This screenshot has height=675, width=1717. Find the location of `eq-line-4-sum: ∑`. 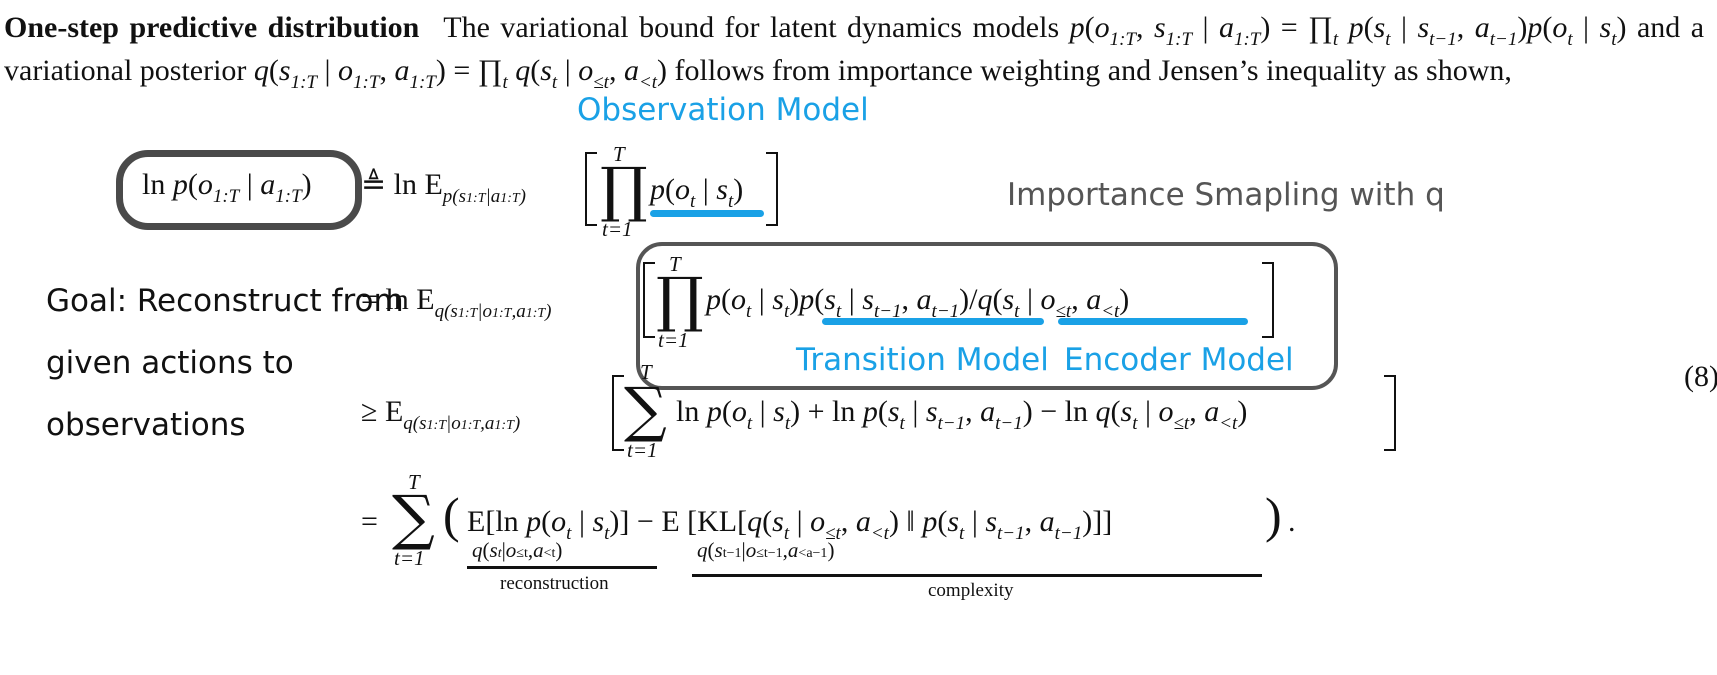

eq-line-4-sum: ∑ is located at coordinates (413, 518).